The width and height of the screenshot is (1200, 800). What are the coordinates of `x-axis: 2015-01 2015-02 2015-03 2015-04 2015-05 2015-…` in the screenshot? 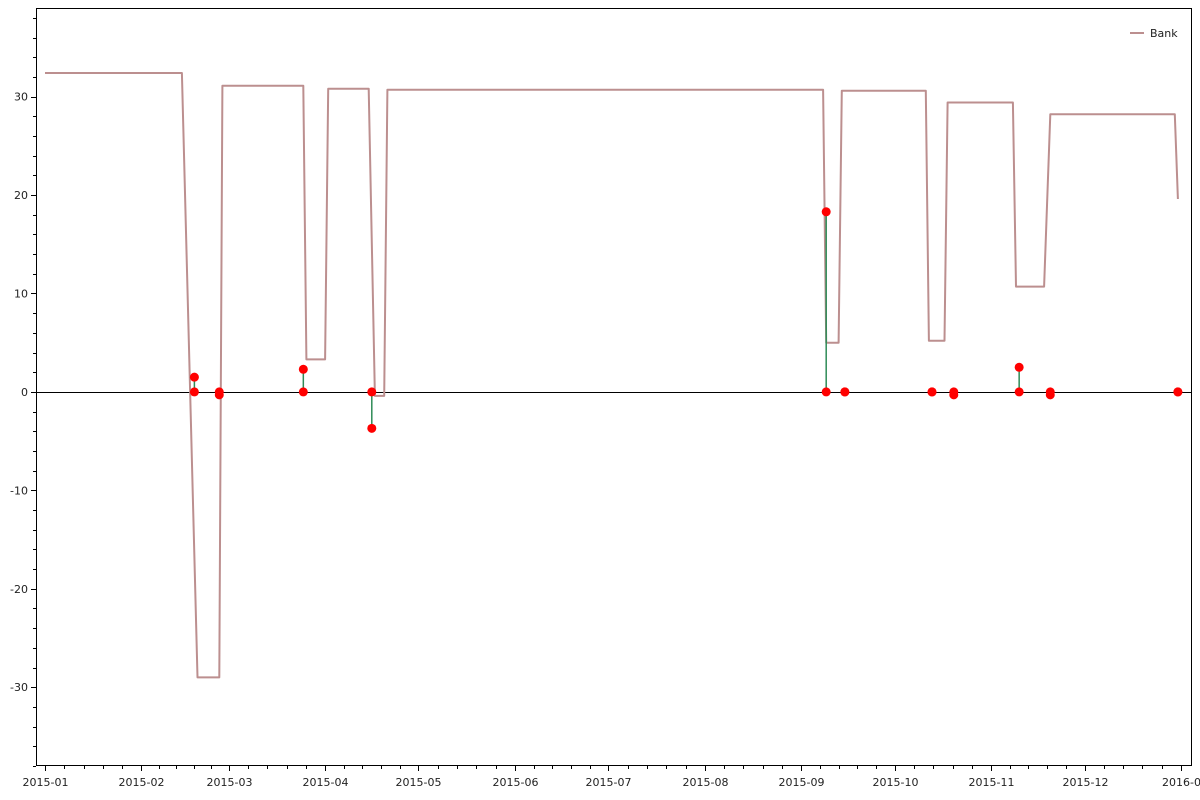 It's located at (611, 777).